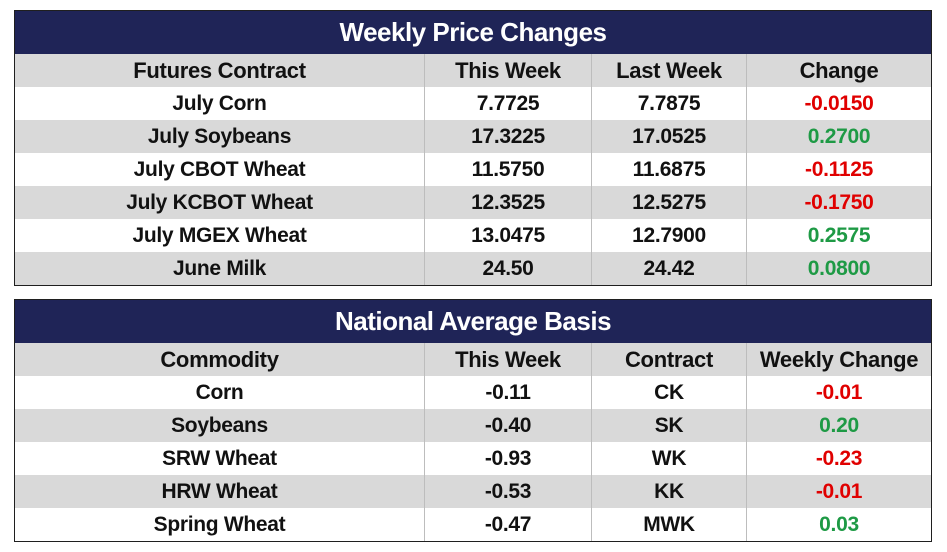 This screenshot has height=552, width=947. I want to click on table-cell-last-week: 11.6875, so click(669, 169).